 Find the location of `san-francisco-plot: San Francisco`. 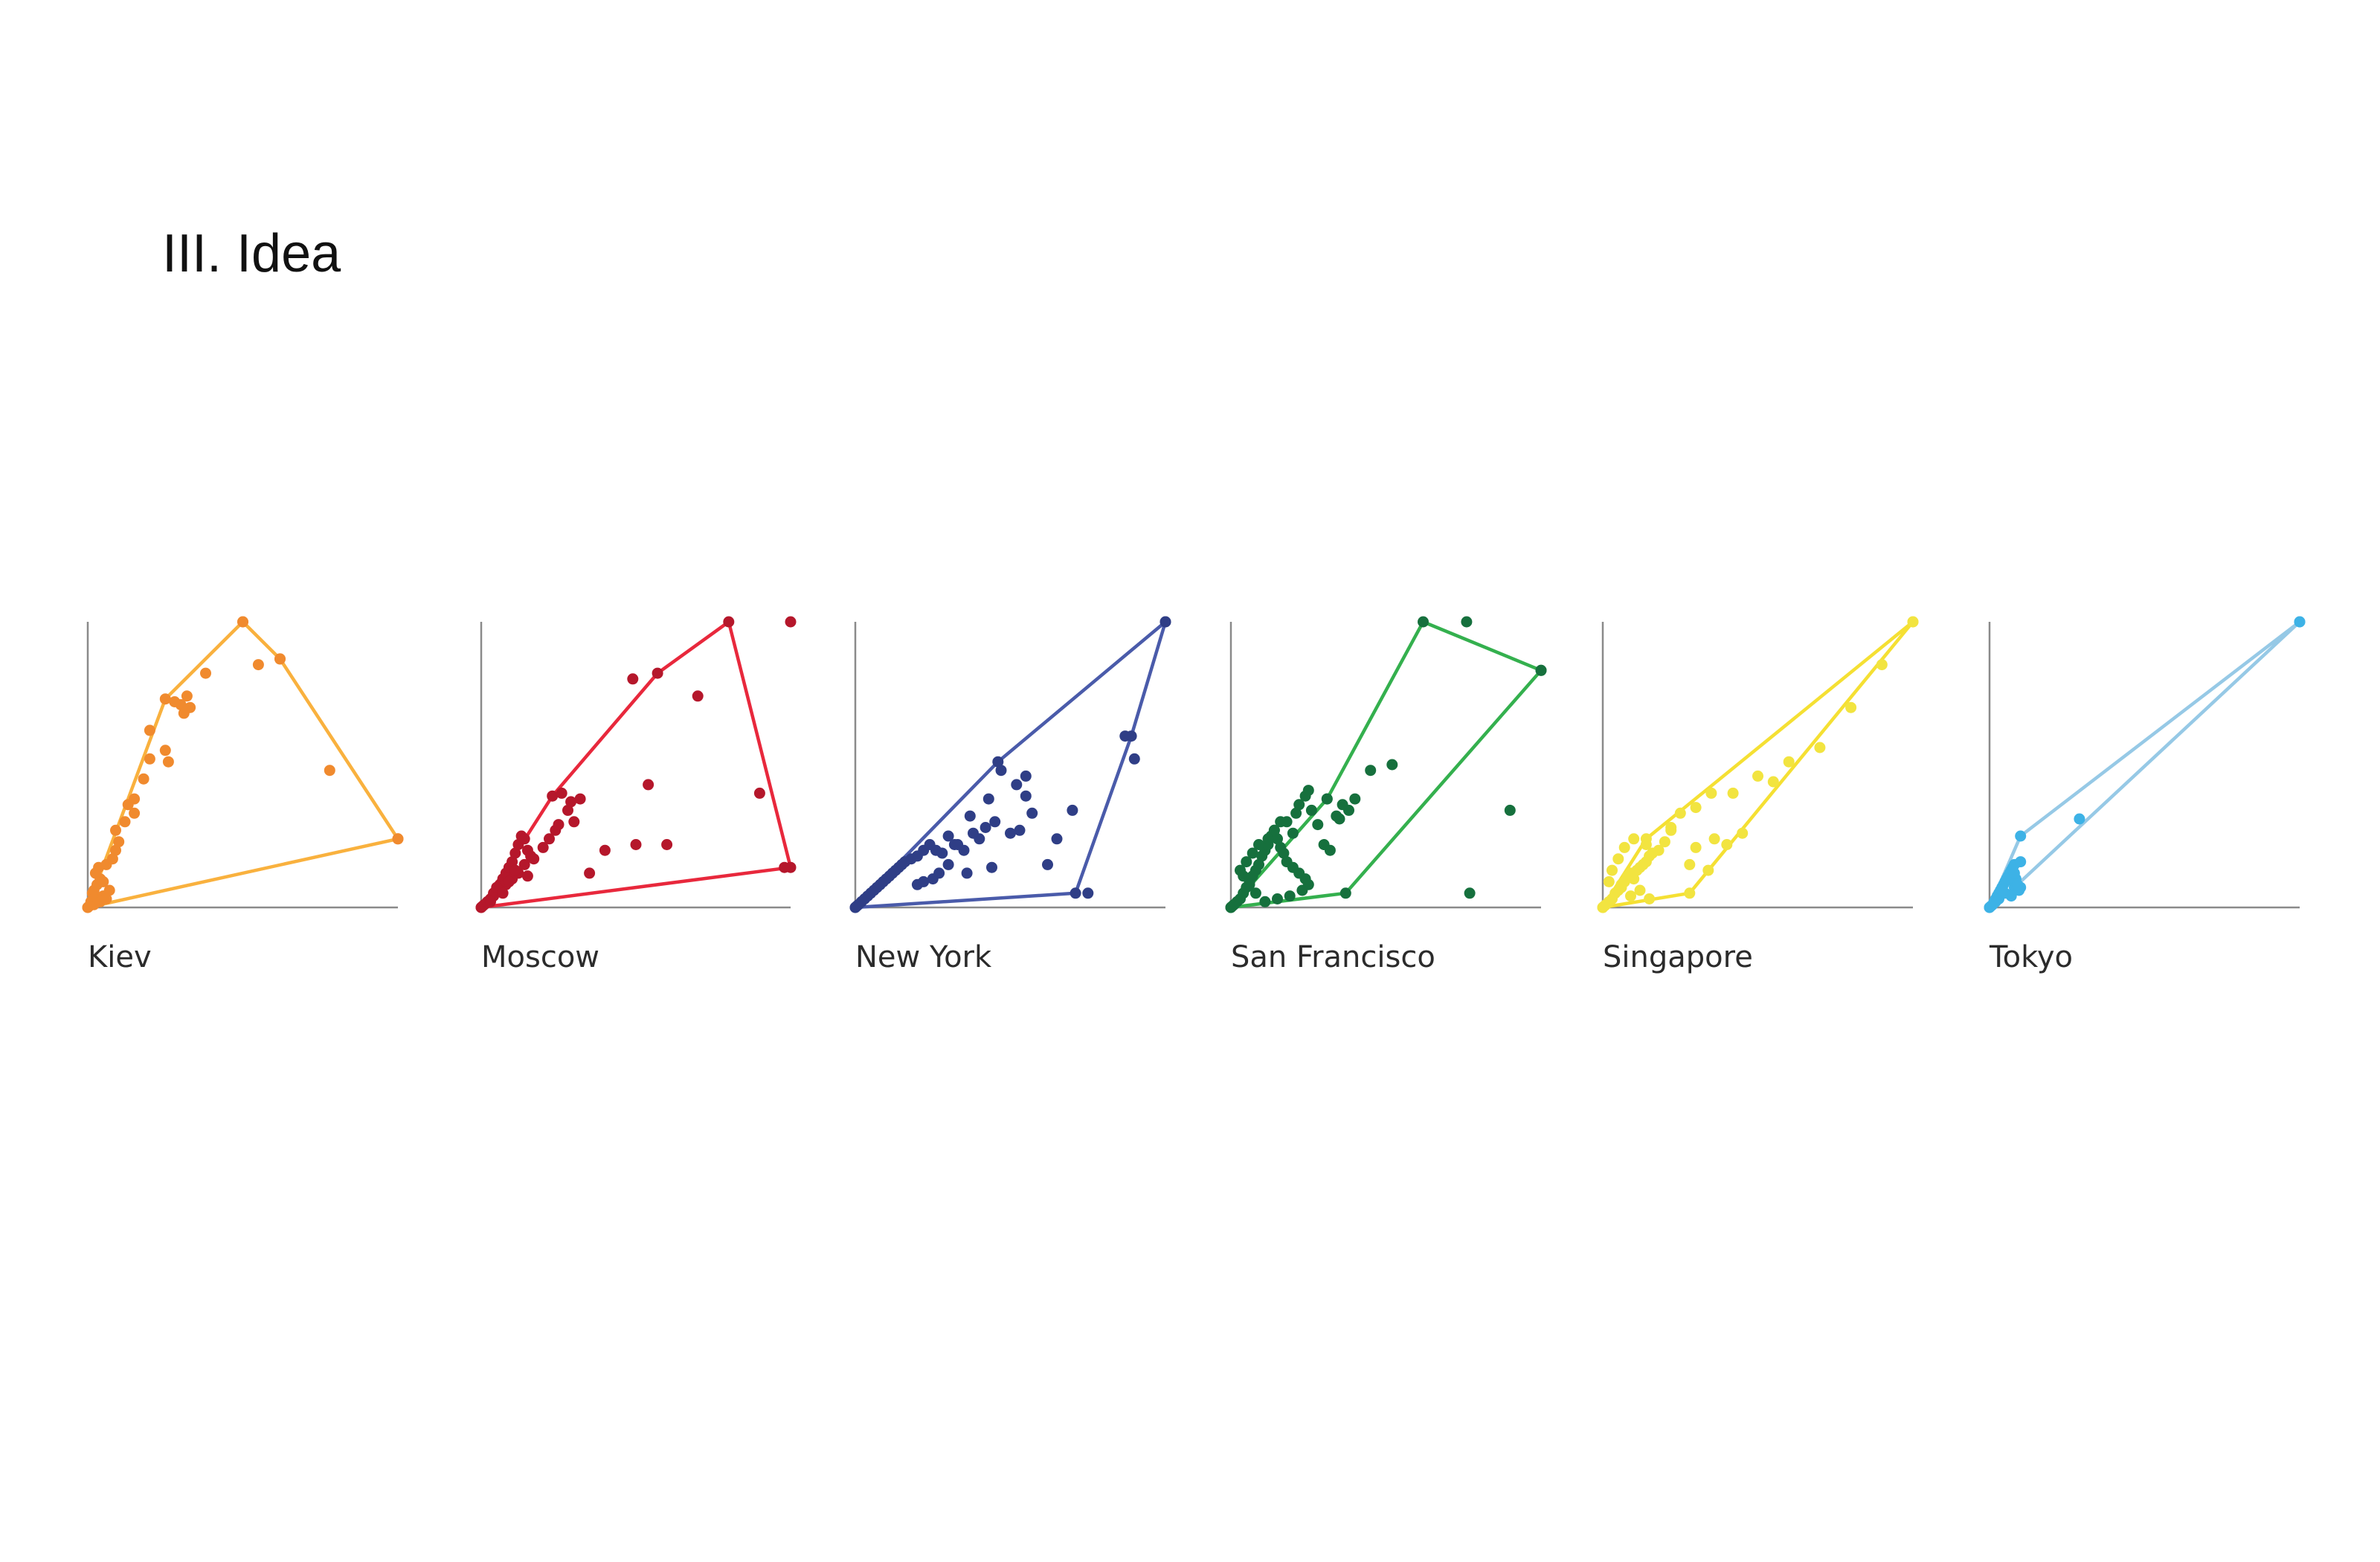

san-francisco-plot: San Francisco is located at coordinates (1386, 795).